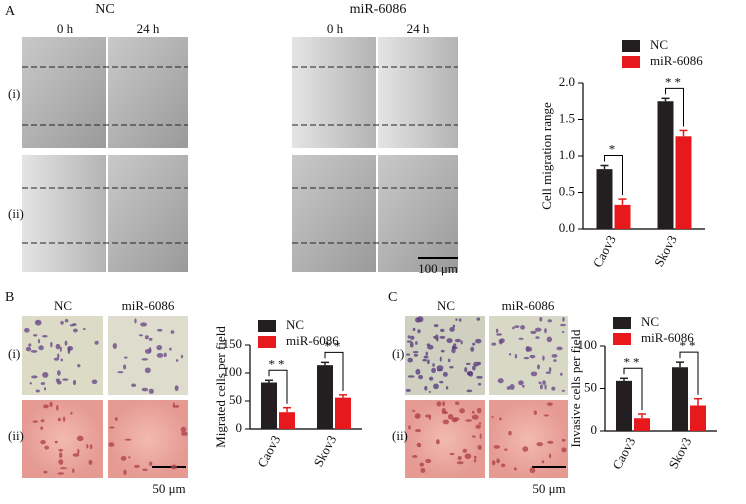  I want to click on y-tick-label: 100, so click(233, 371).